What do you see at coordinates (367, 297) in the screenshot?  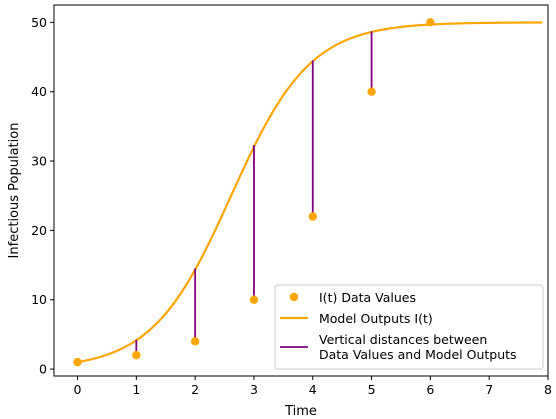 I see `legend-label-data: I(t) Data Values` at bounding box center [367, 297].